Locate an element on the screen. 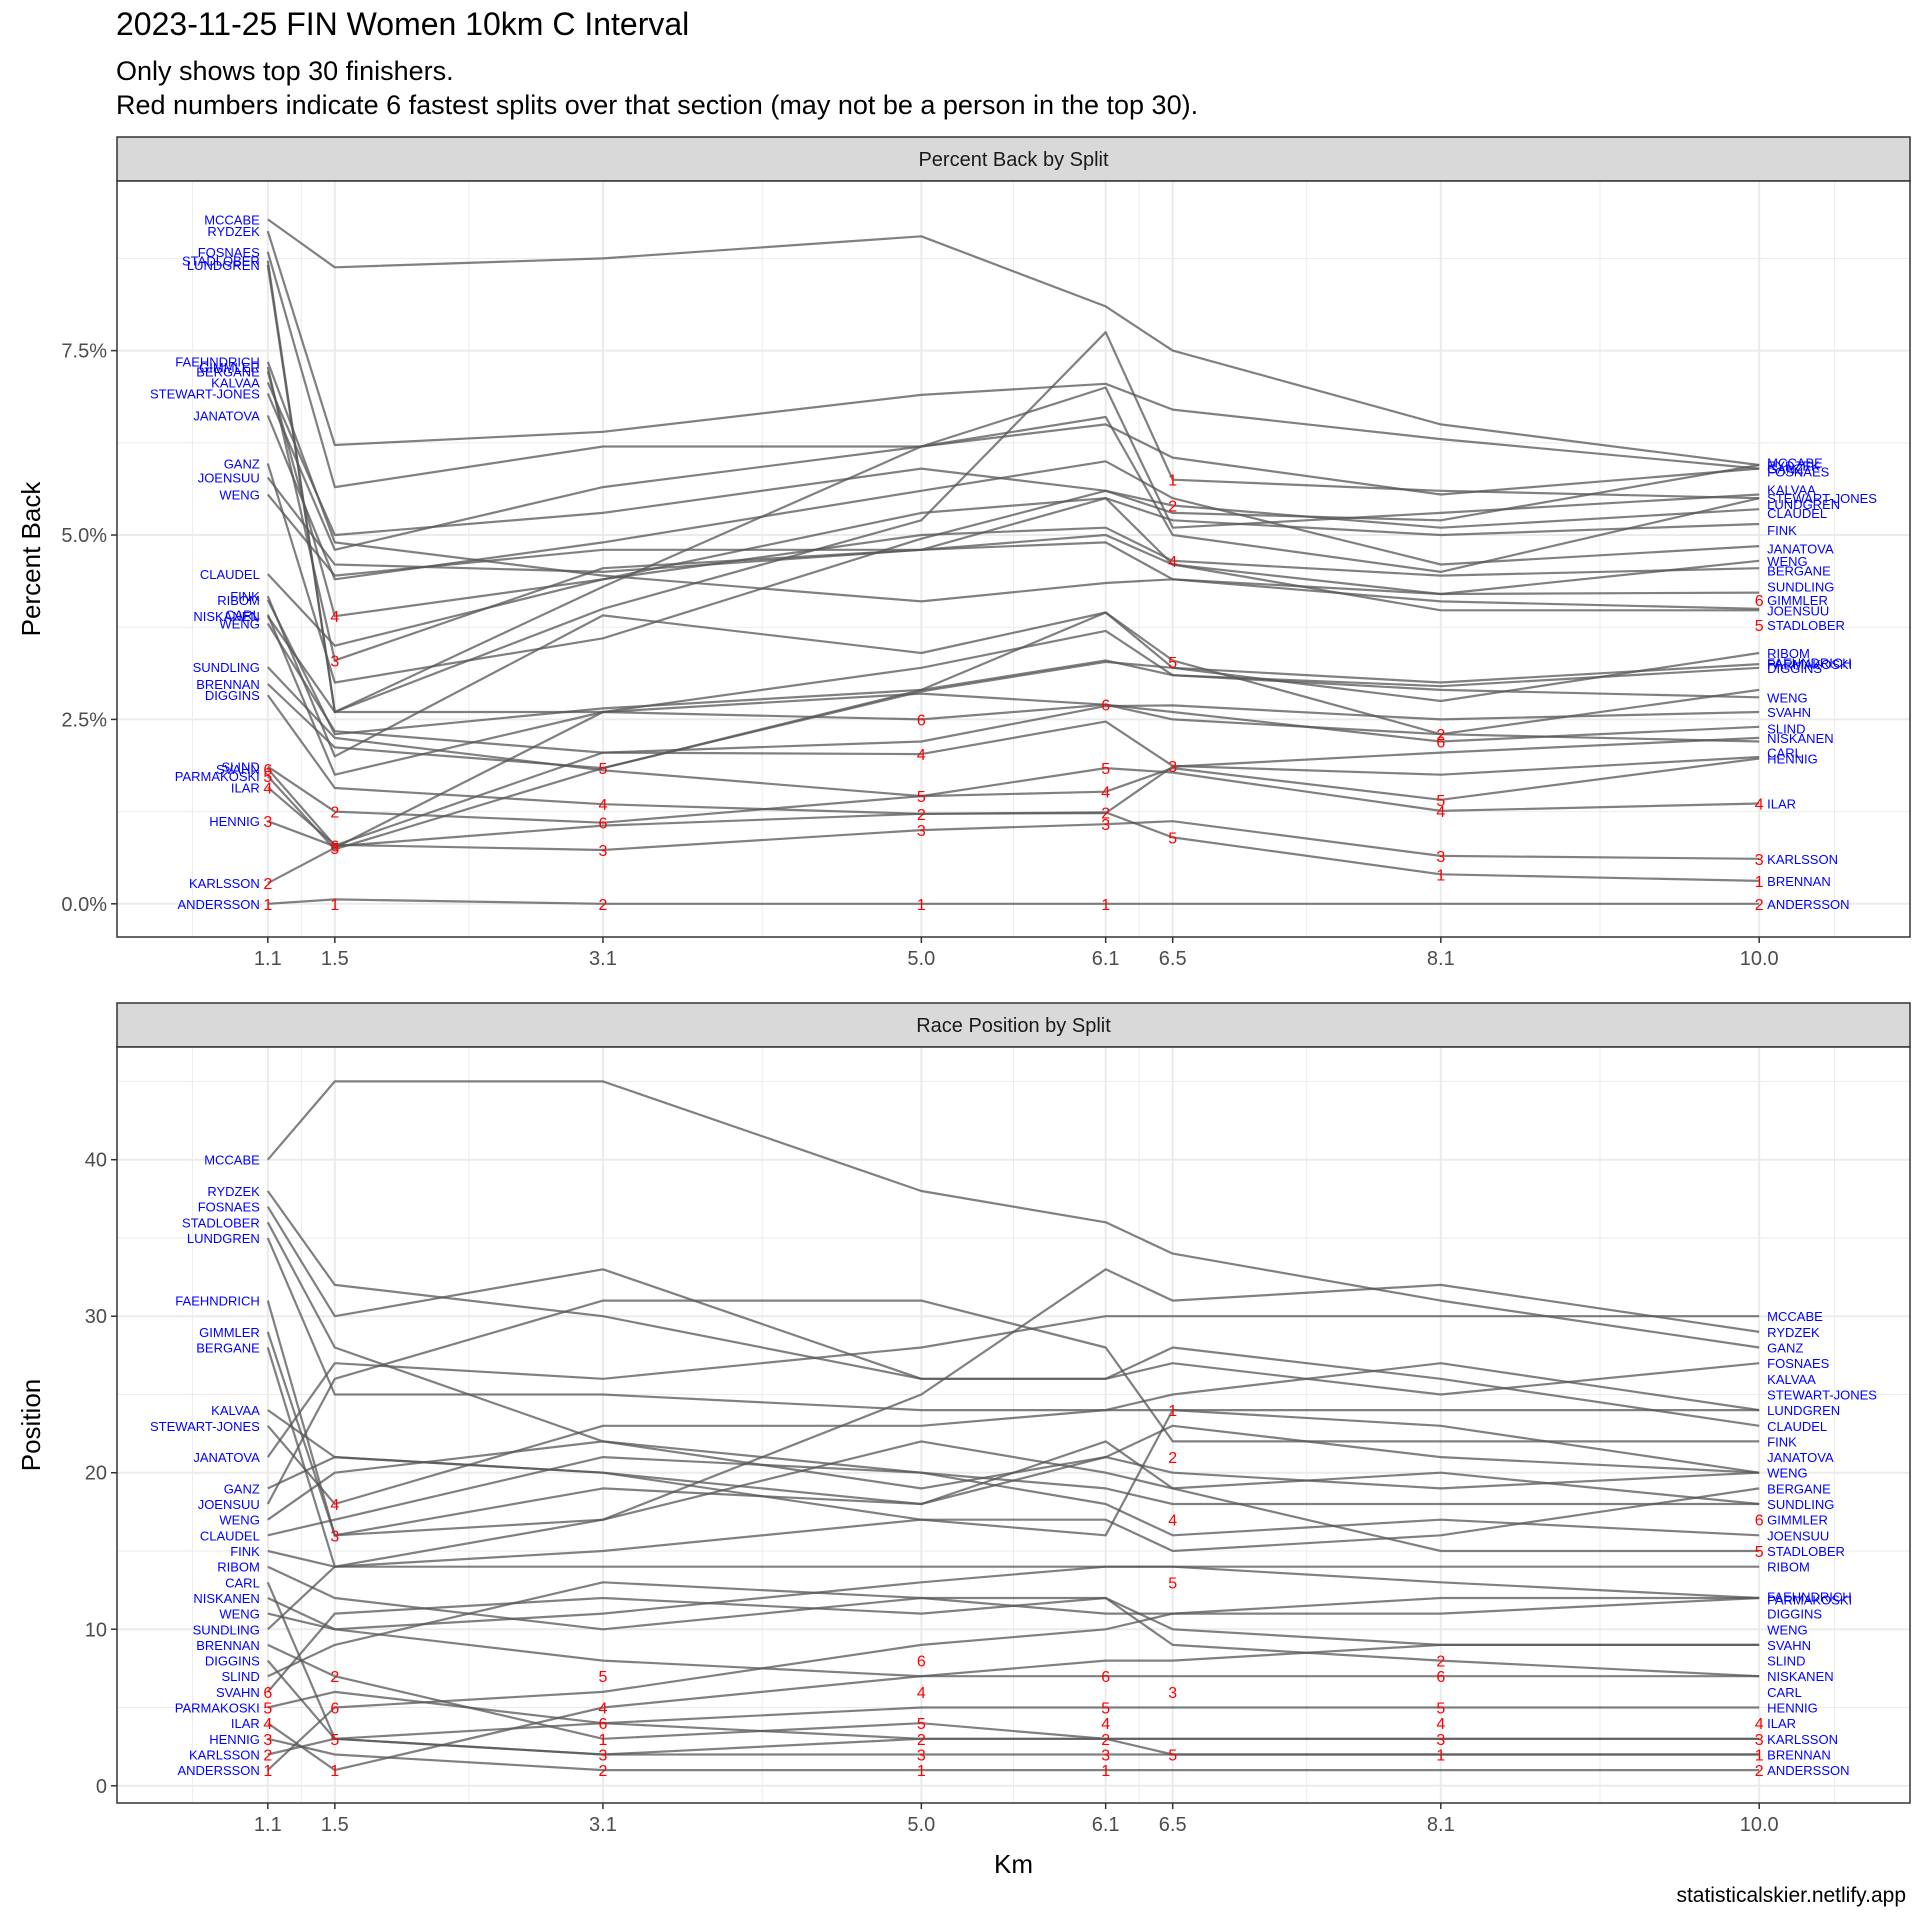 Image resolution: width=1920 pixels, height=1920 pixels. athlete-label-right: SUNDLING is located at coordinates (1800, 587).